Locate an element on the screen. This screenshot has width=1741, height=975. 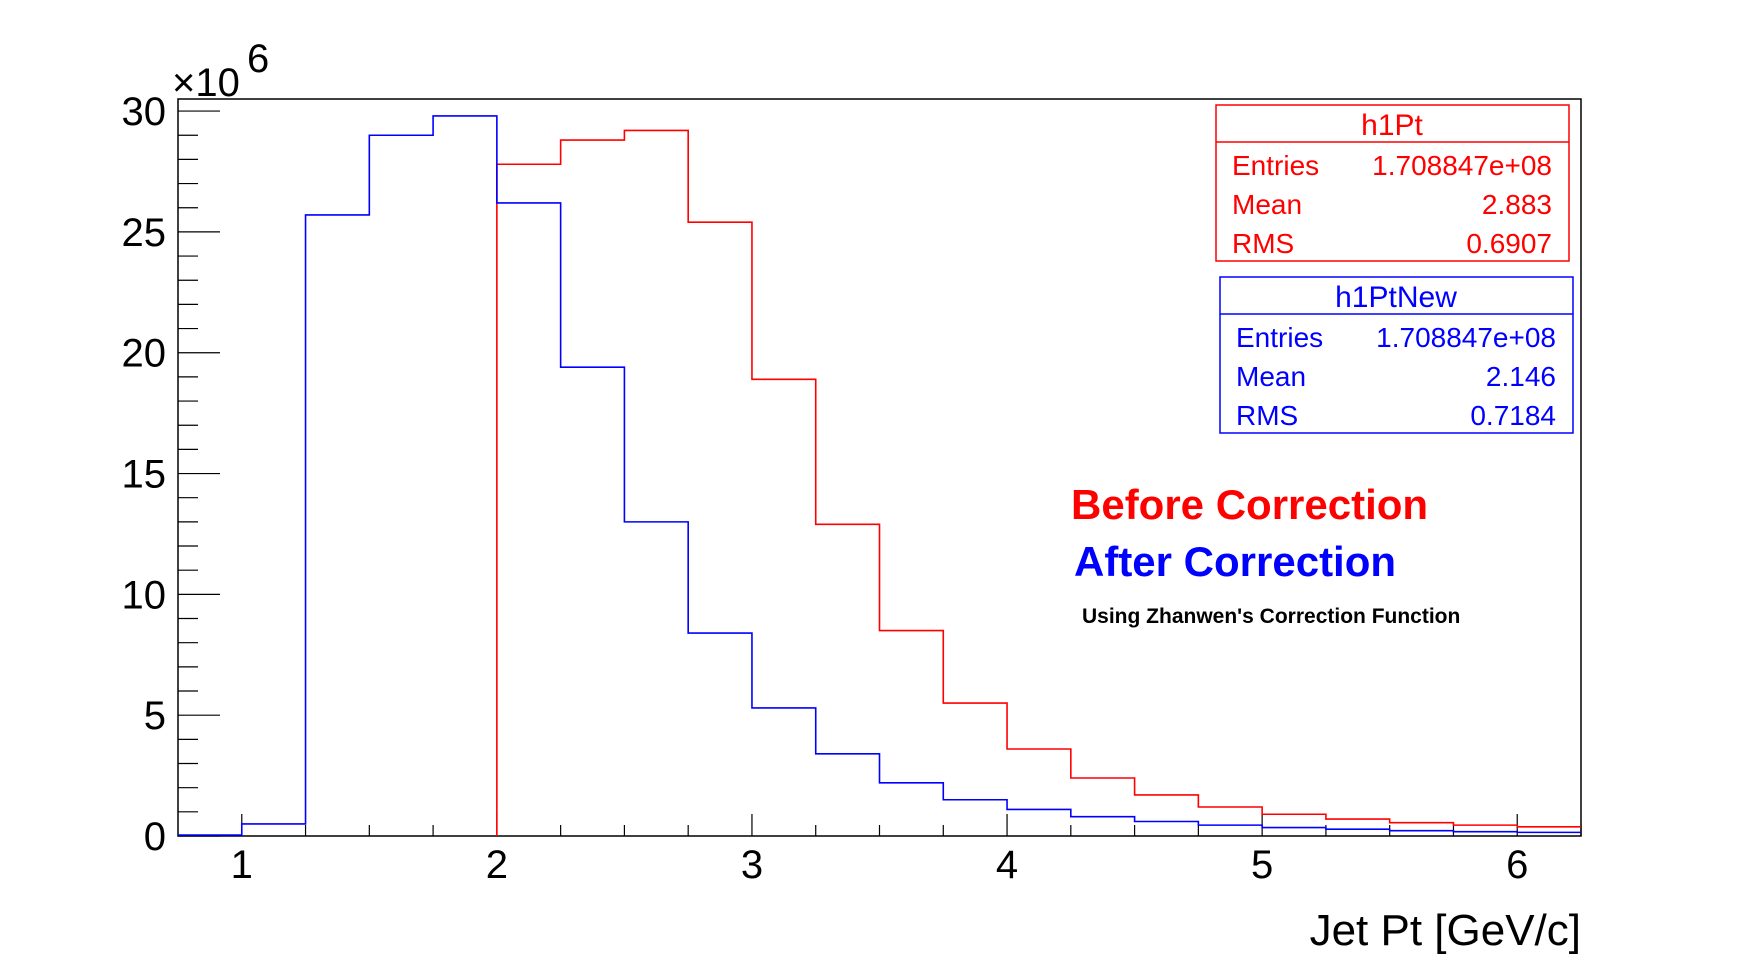
x-tick-label: 1 is located at coordinates (242, 865).